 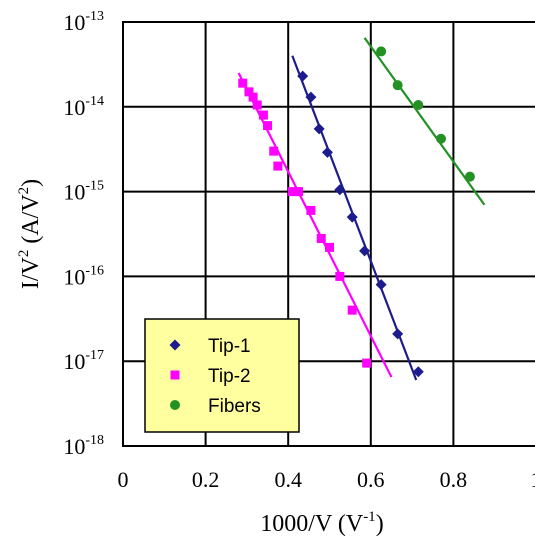 What do you see at coordinates (234, 406) in the screenshot?
I see `legend-label-fibers: Fibers` at bounding box center [234, 406].